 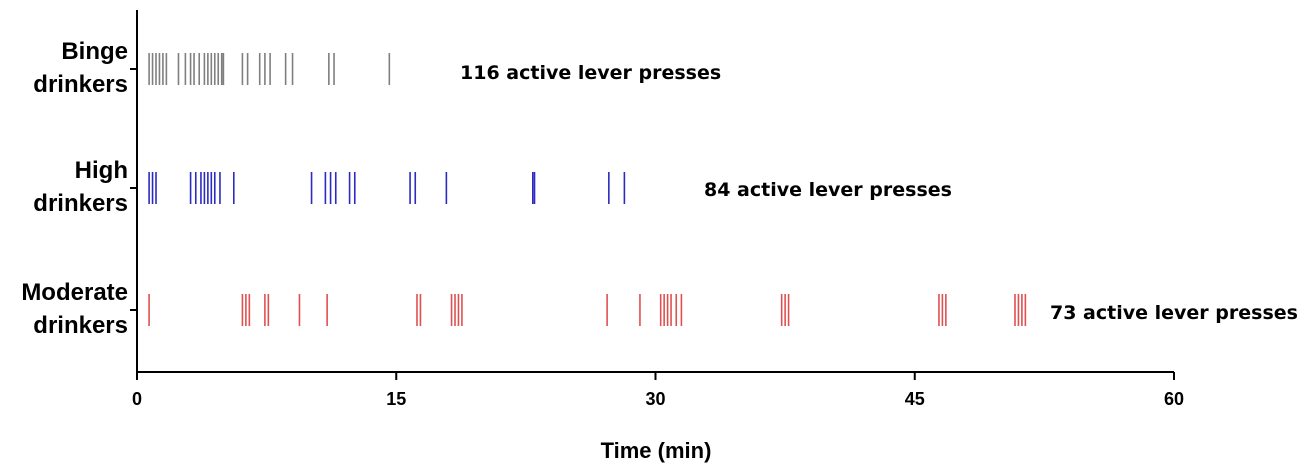 What do you see at coordinates (1174, 399) in the screenshot?
I see `x-tick-label: 60` at bounding box center [1174, 399].